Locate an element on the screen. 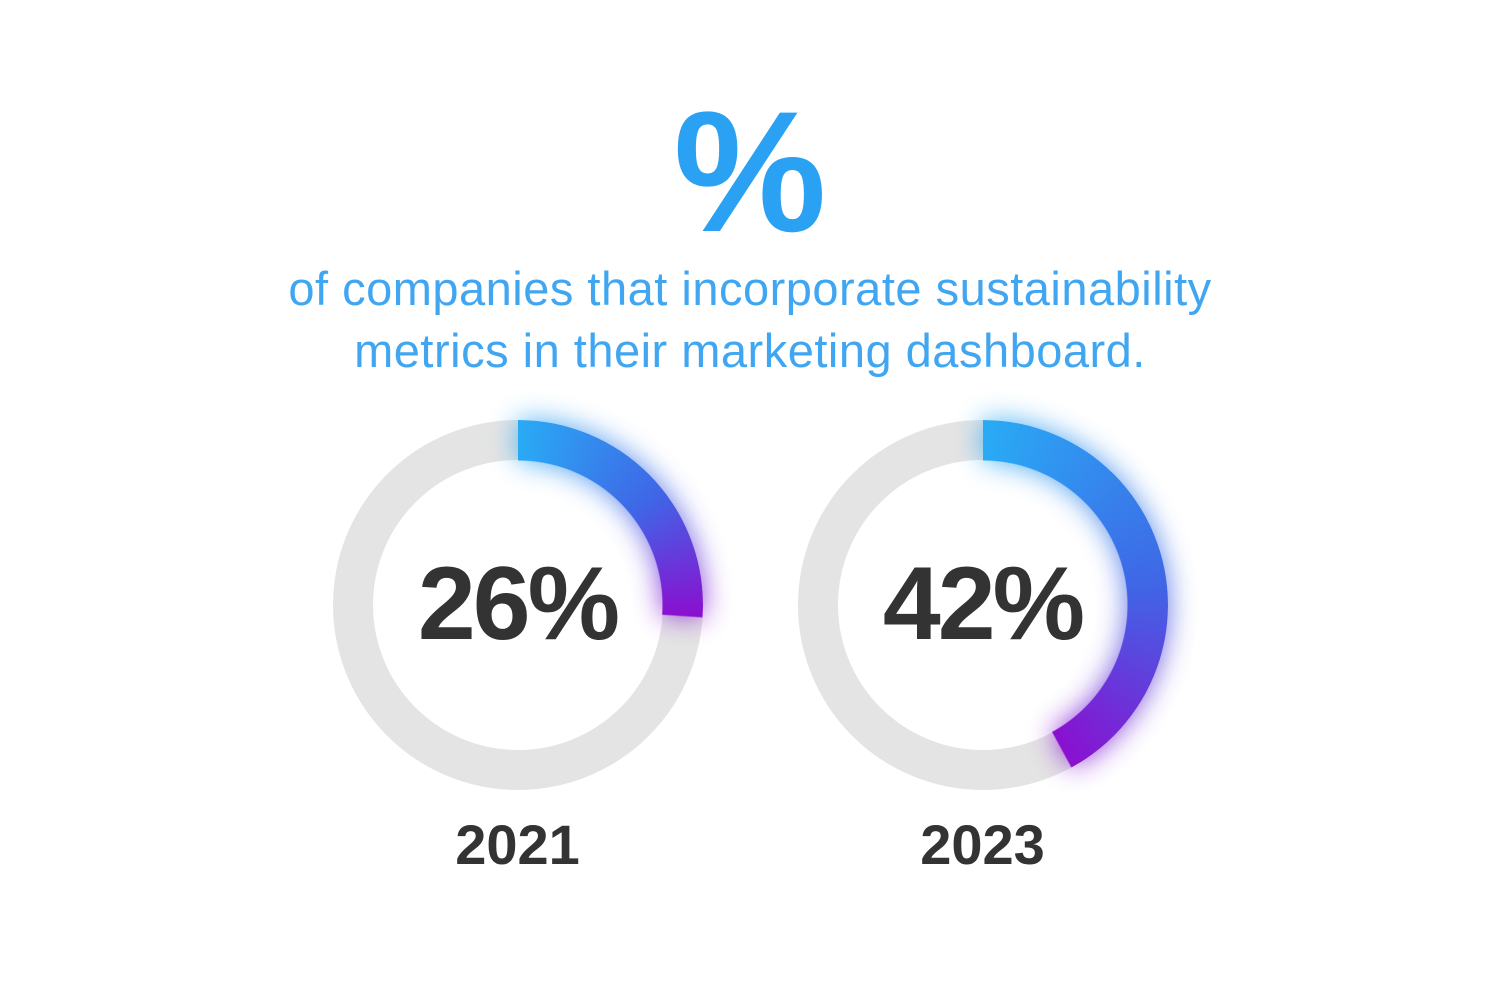 This screenshot has width=1500, height=1000. hero-percent-symbol: % is located at coordinates (750, 172).